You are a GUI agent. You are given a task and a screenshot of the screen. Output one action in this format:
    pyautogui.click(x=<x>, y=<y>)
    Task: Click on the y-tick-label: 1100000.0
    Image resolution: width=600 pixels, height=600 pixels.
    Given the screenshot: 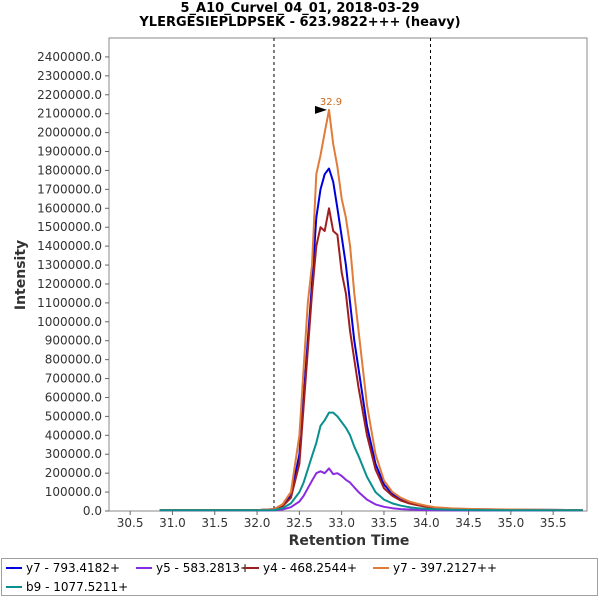 What is the action you would take?
    pyautogui.click(x=69, y=303)
    